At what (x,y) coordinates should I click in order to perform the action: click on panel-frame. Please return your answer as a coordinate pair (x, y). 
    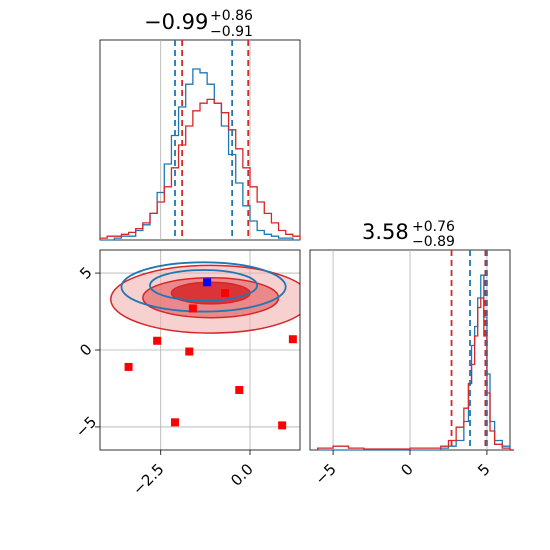
    Looking at the image, I should click on (200, 140).